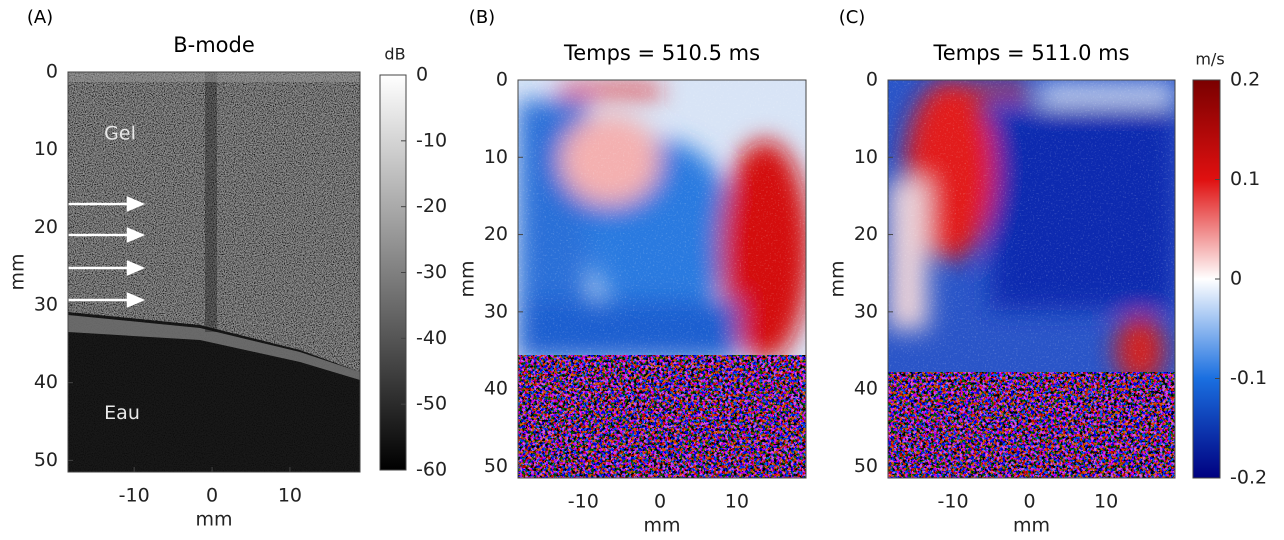 The height and width of the screenshot is (540, 1284). What do you see at coordinates (431, 404) in the screenshot?
I see `colorbar-tick-label: -50` at bounding box center [431, 404].